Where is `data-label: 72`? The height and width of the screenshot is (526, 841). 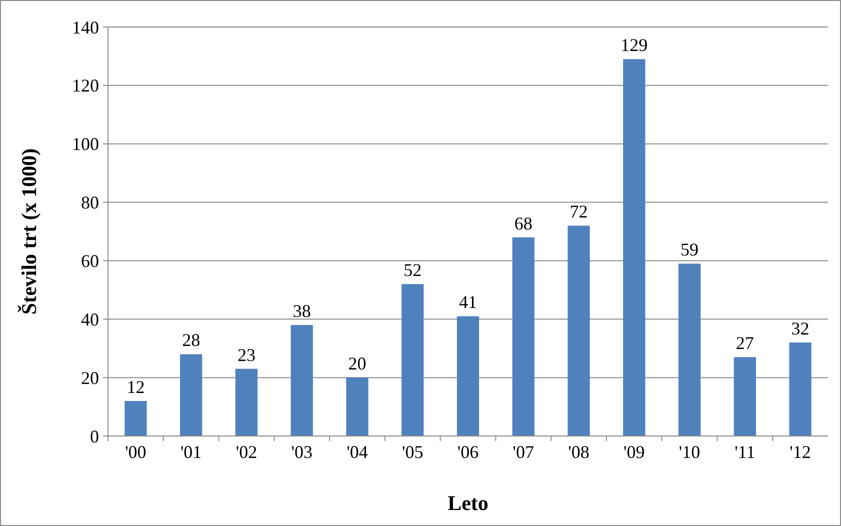 data-label: 72 is located at coordinates (579, 212).